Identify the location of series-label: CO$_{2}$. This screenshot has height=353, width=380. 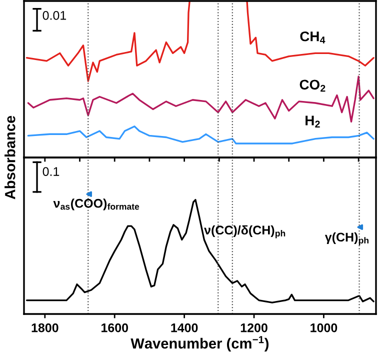
(313, 86).